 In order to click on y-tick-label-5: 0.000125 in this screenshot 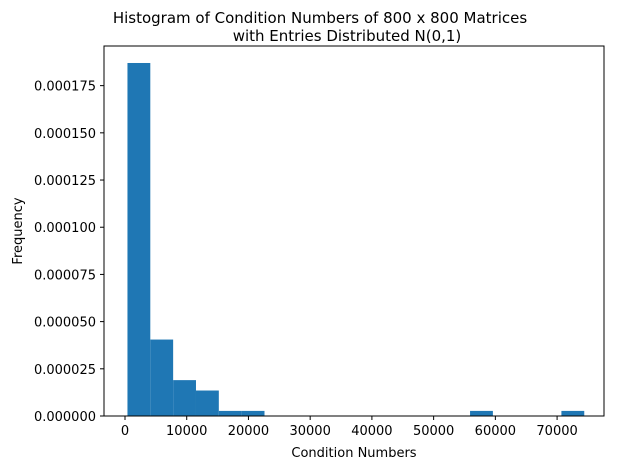, I will do `click(65, 181)`.